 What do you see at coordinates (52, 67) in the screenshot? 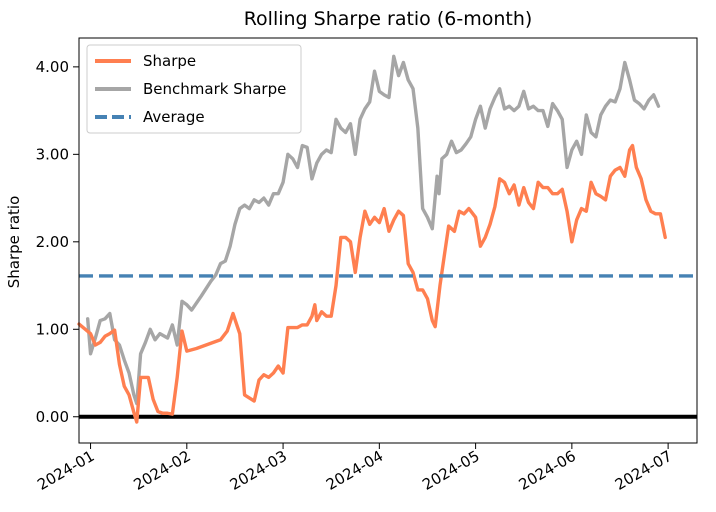
I see `y-tick-label: 4.00` at bounding box center [52, 67].